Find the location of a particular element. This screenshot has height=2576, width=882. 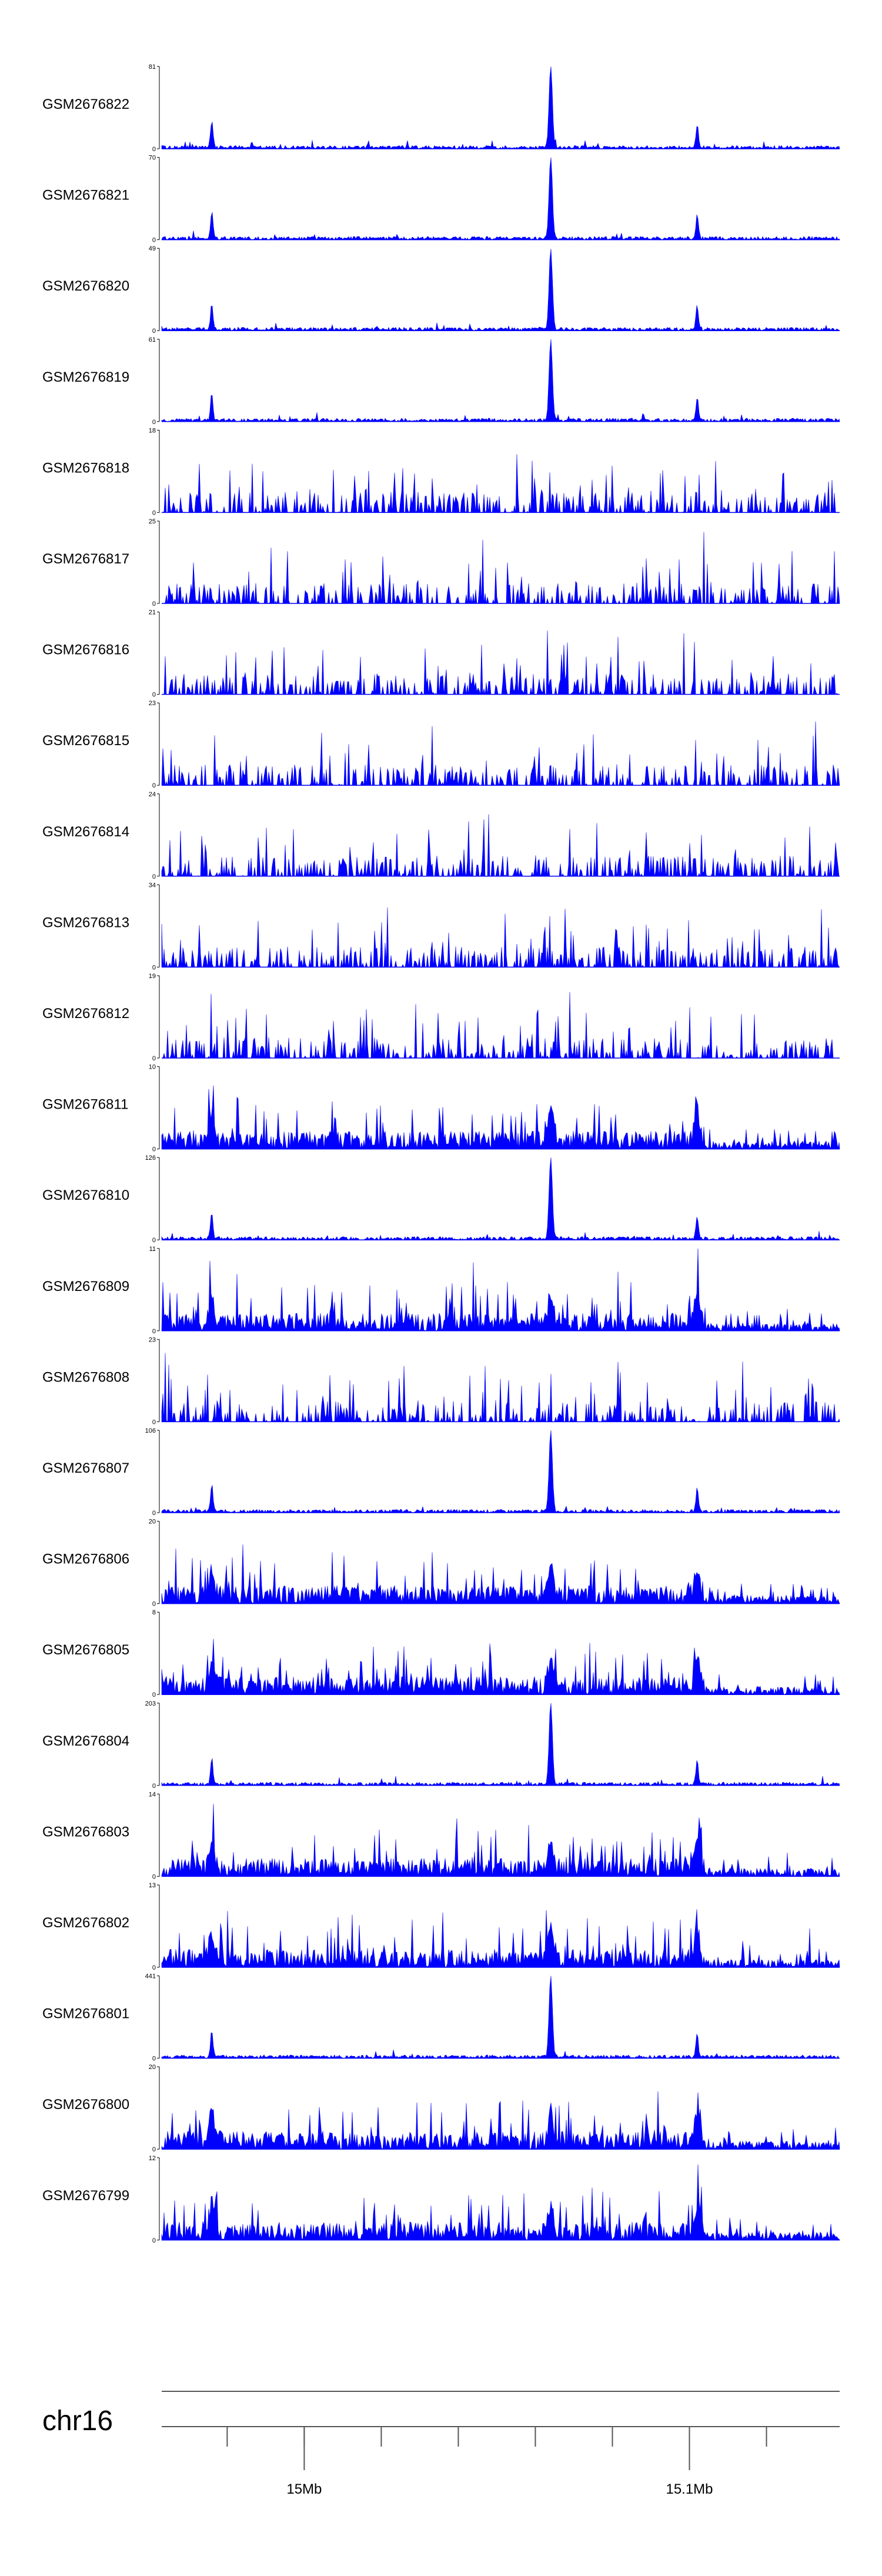

track-label: GSM2676814 is located at coordinates (85, 832).